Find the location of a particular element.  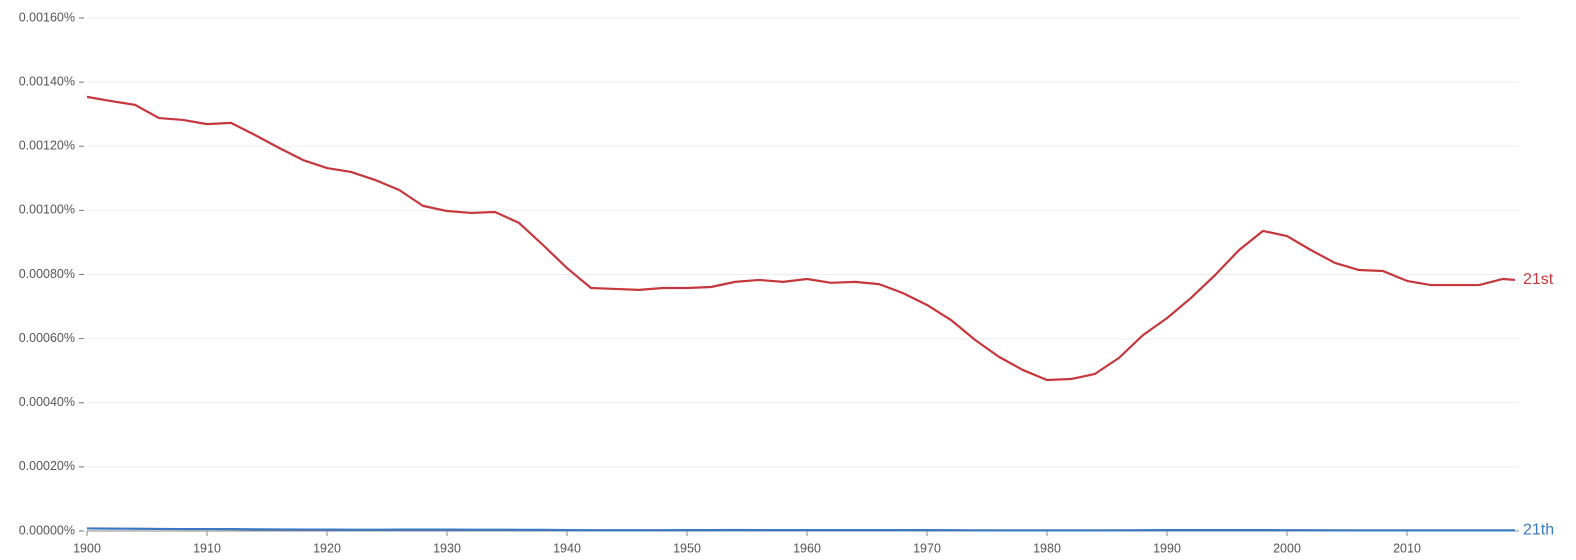

series-line is located at coordinates (800, 529).